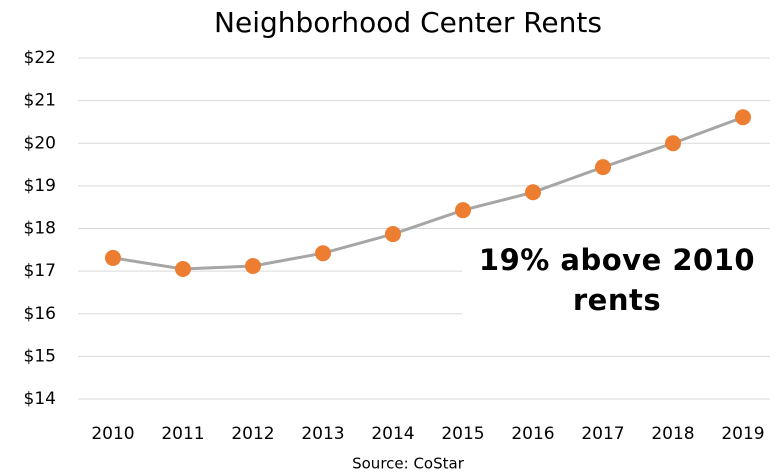  What do you see at coordinates (40, 143) in the screenshot?
I see `y-tick-label: $20` at bounding box center [40, 143].